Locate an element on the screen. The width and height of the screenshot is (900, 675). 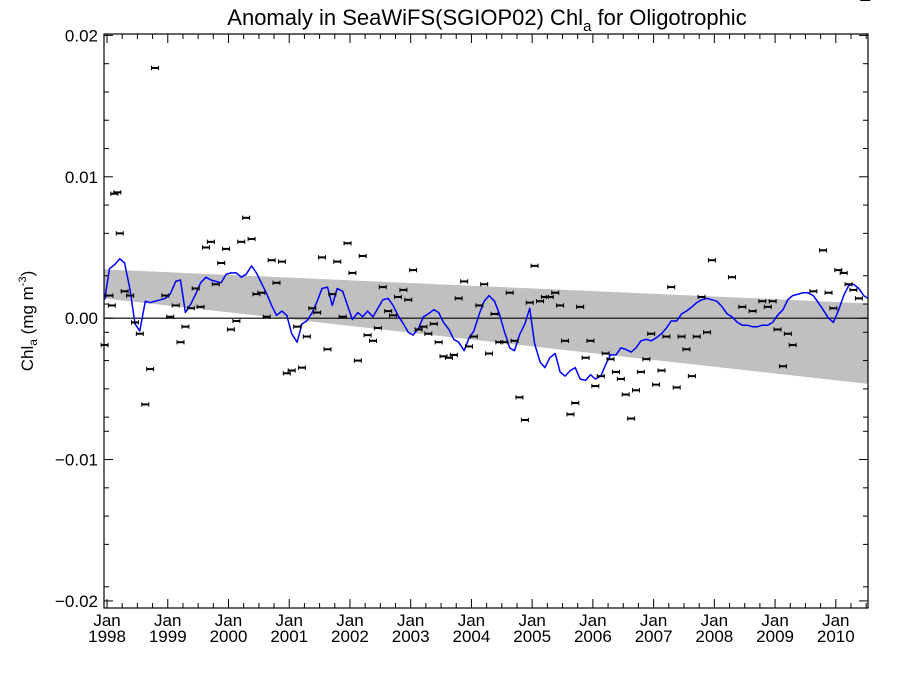
x-tick-year: 2010 is located at coordinates (836, 636).